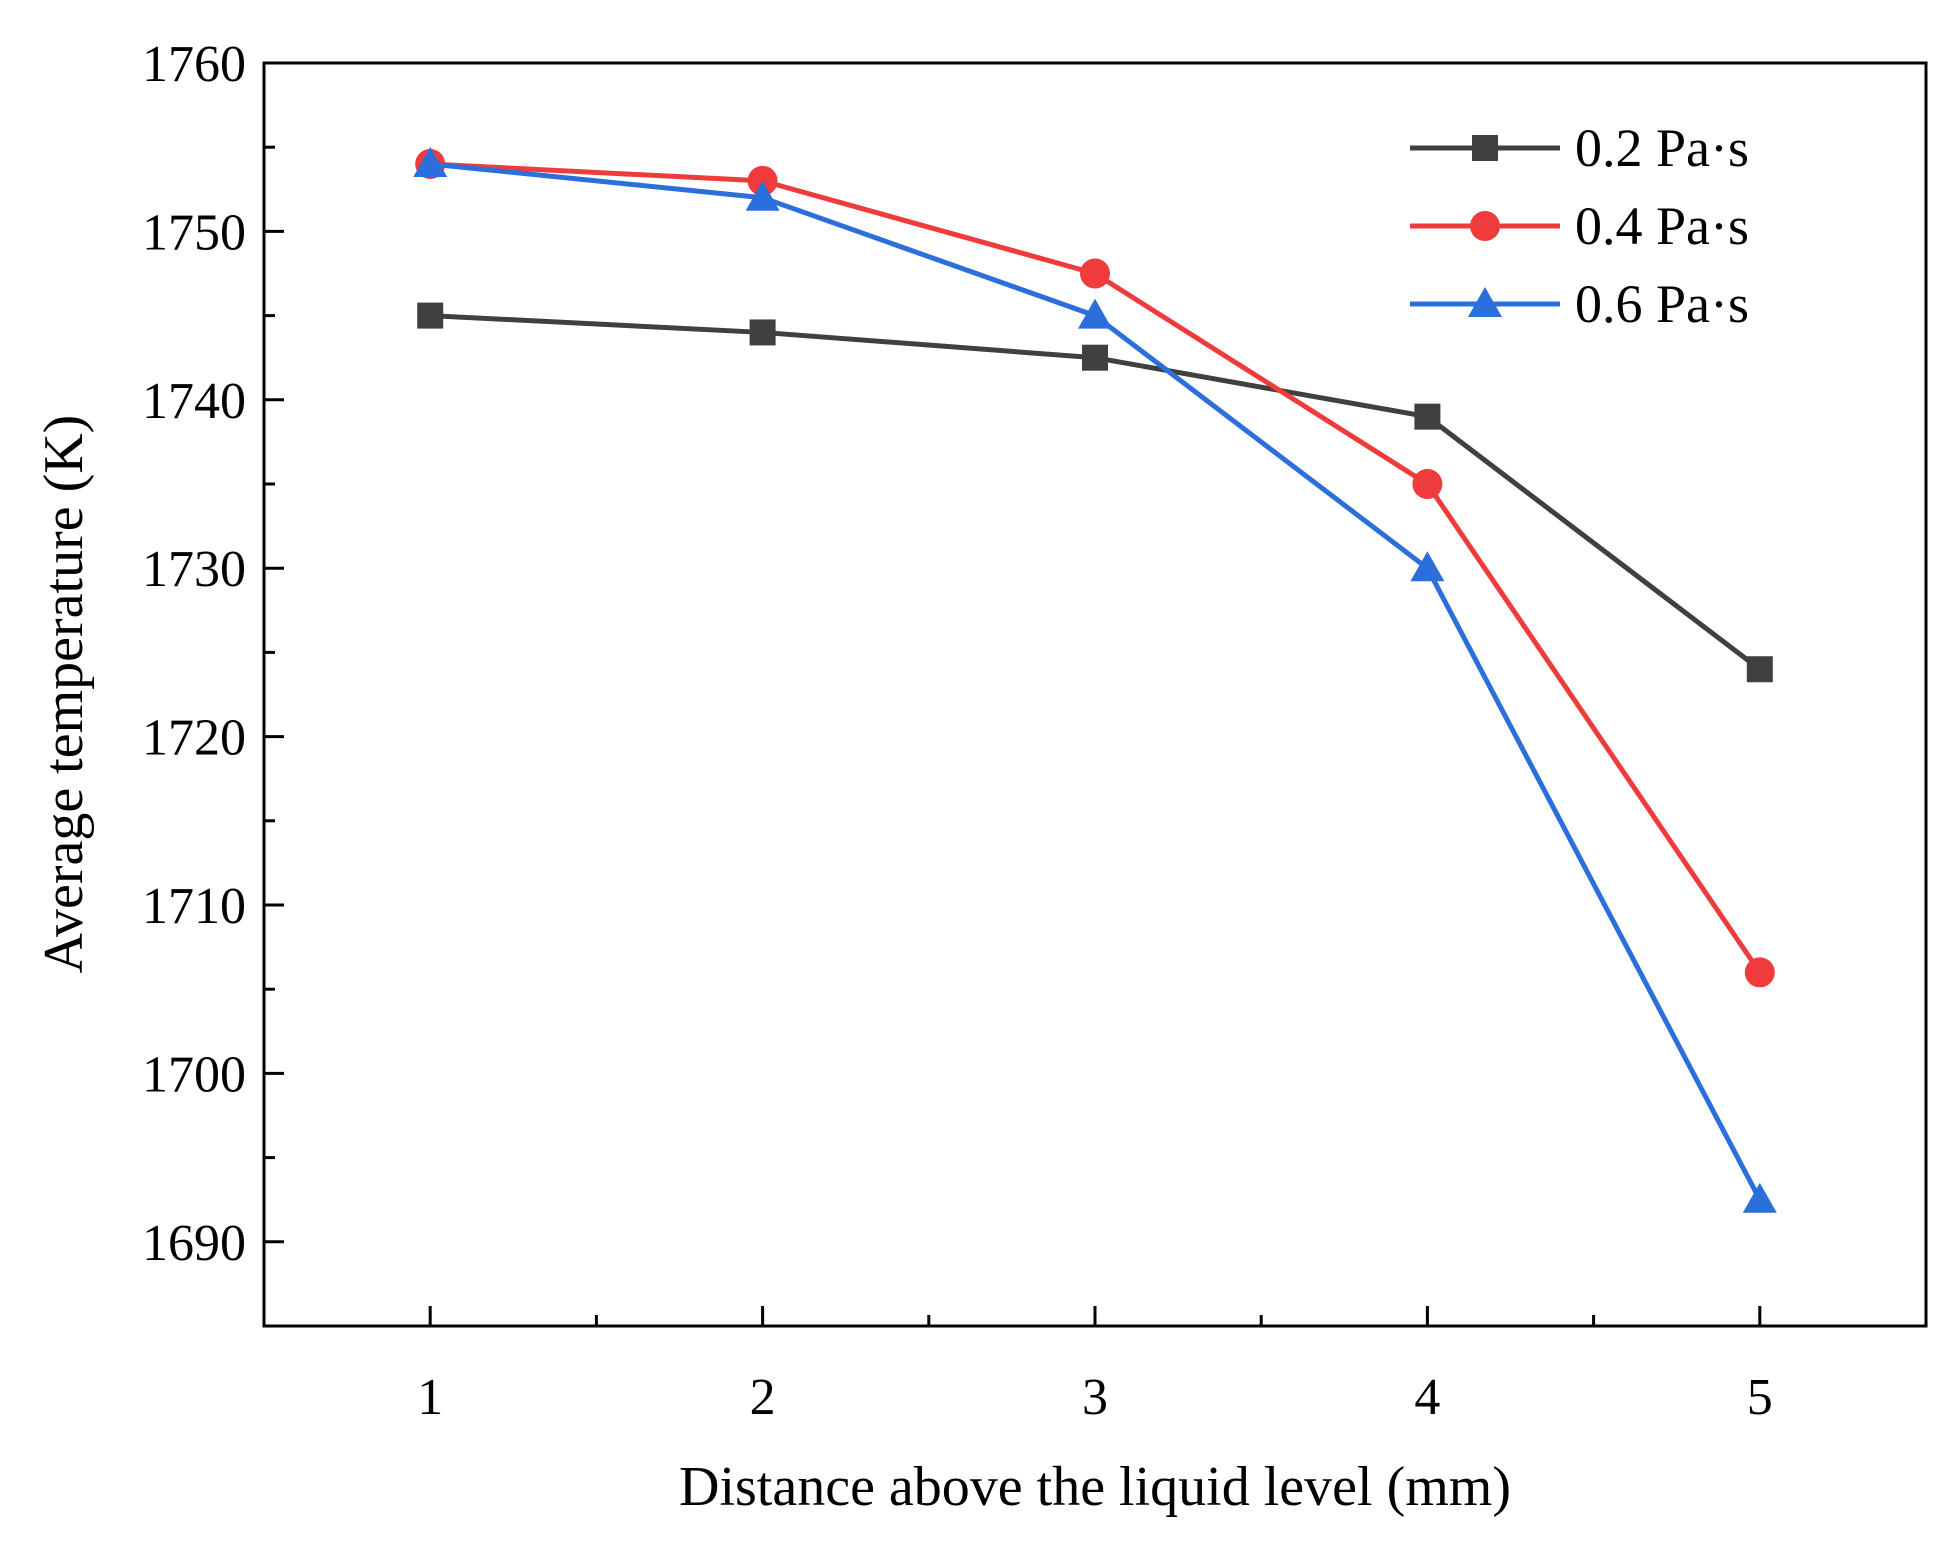 This screenshot has width=1939, height=1546. I want to click on y-tick-label: 1700, so click(194, 1074).